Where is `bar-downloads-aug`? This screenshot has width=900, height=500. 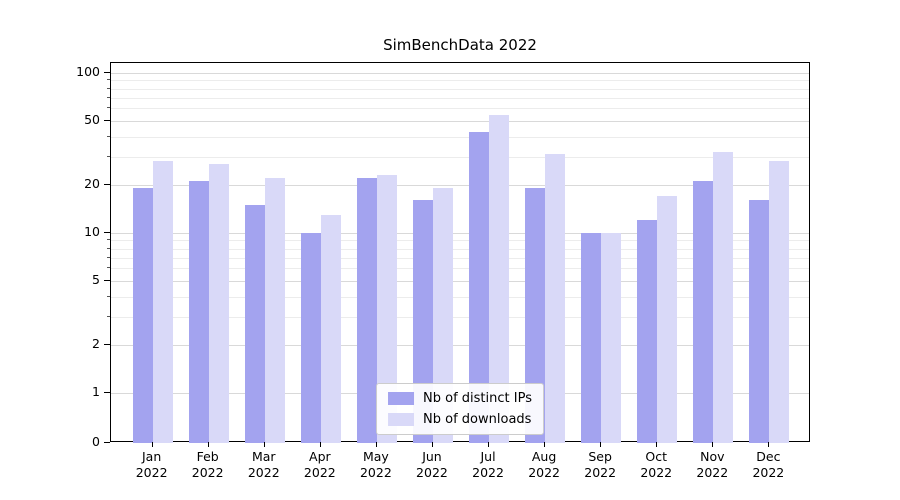 bar-downloads-aug is located at coordinates (555, 298).